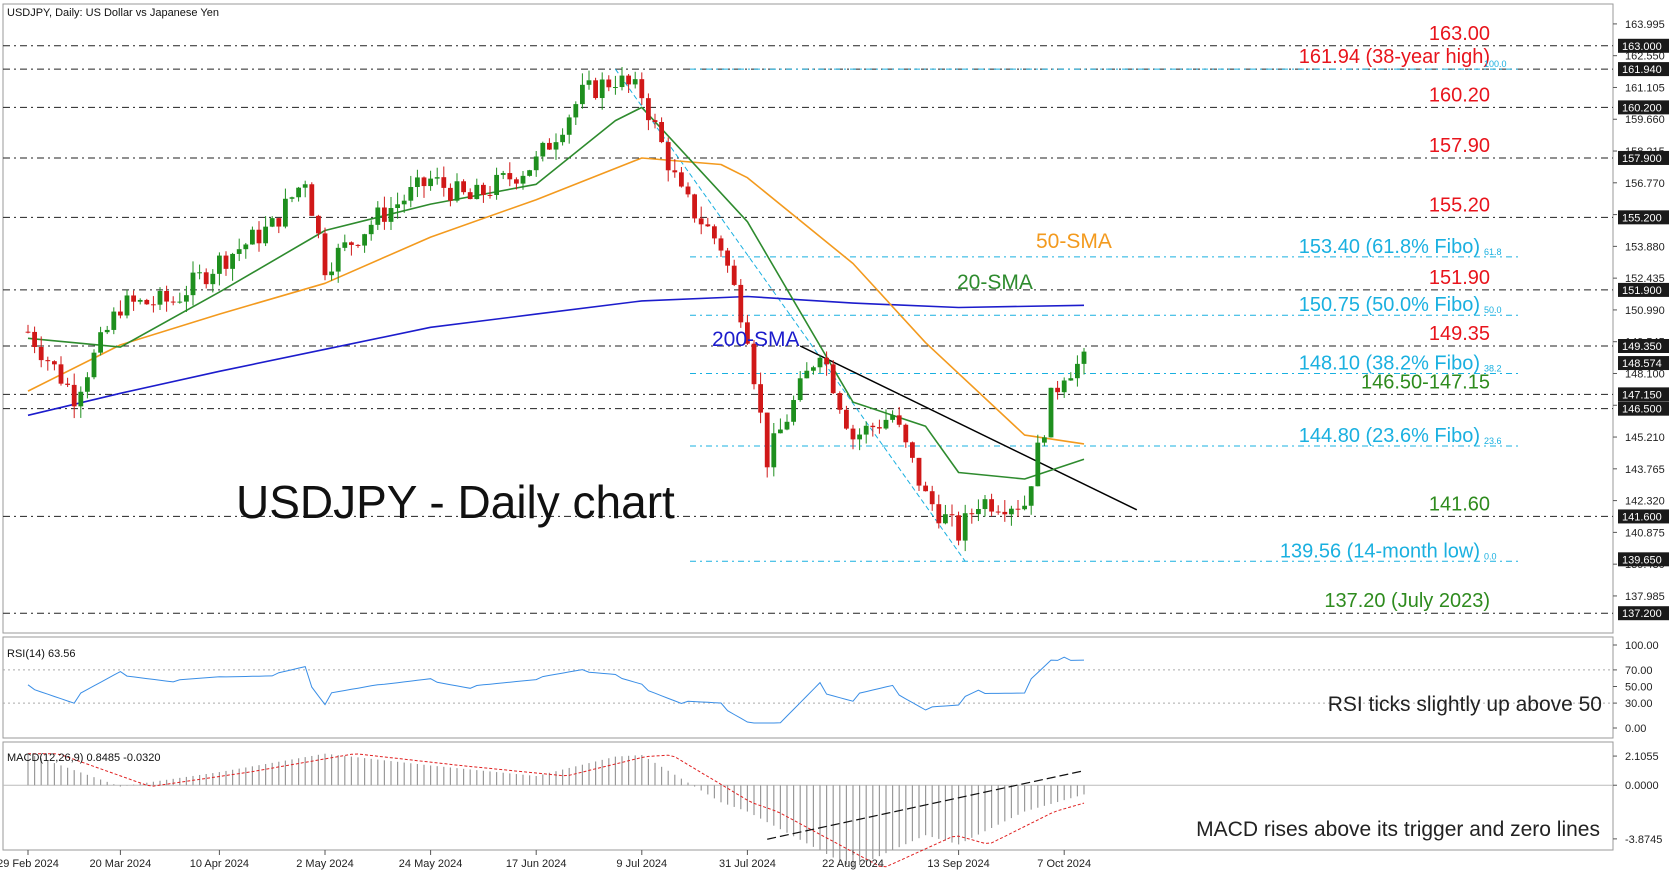  I want to click on level-label: 149.35, so click(1459, 334).